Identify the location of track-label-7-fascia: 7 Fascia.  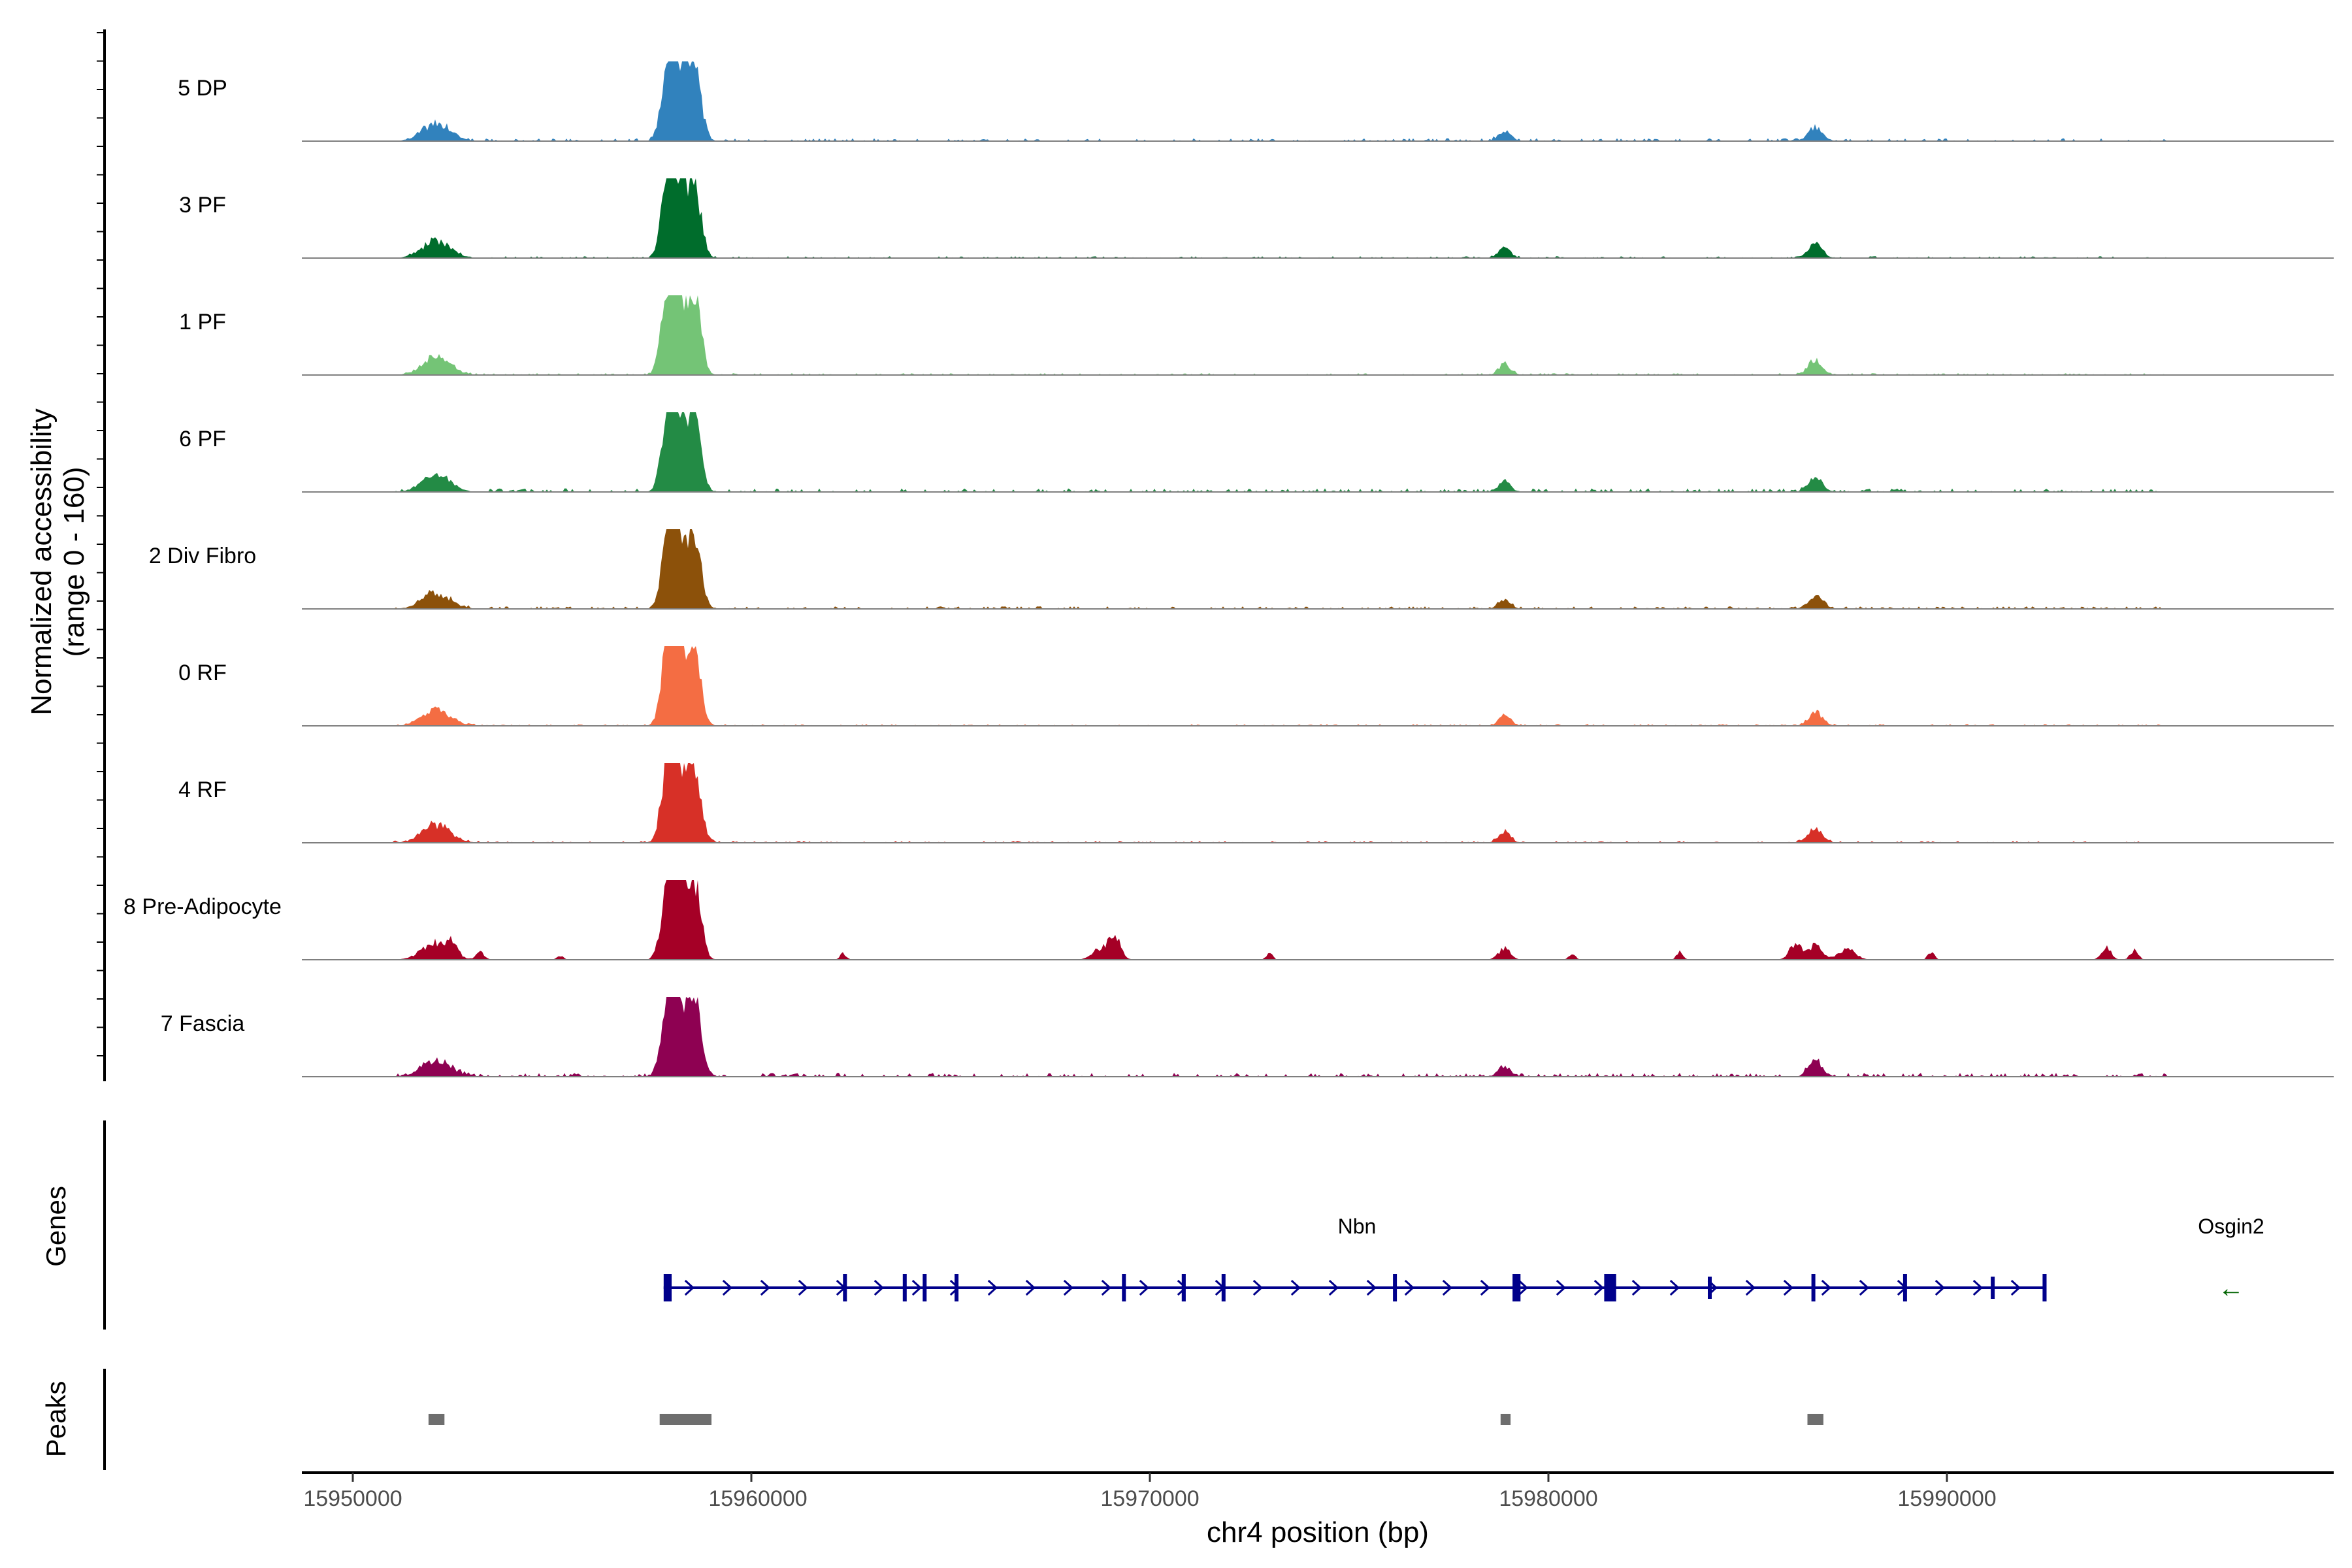
(203, 1023).